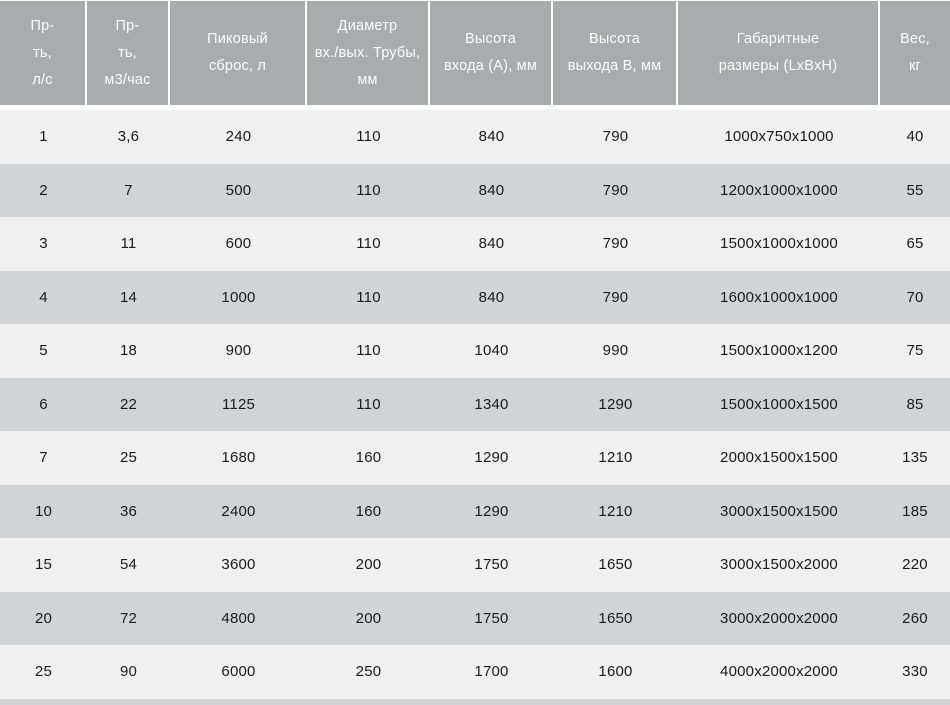 This screenshot has height=705, width=950. I want to click on table-cell: 7, so click(128, 190).